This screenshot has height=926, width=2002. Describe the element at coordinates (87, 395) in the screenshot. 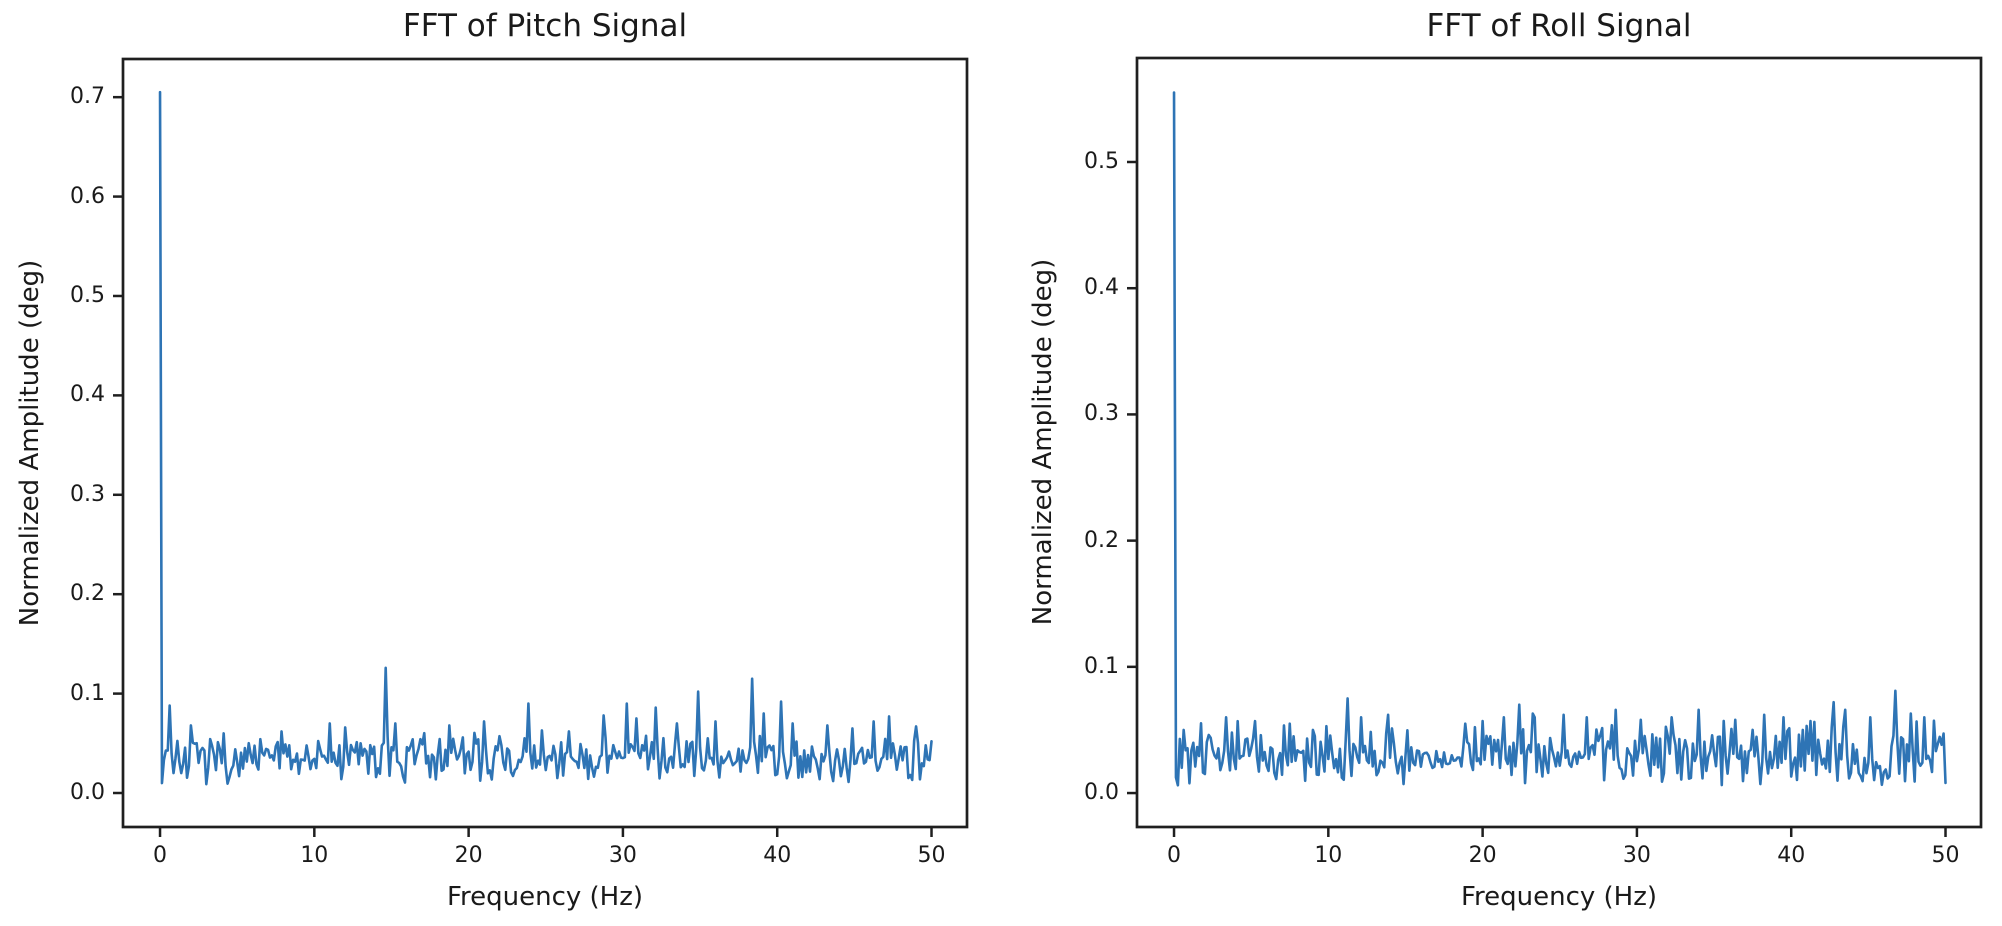

I see `pitch-y-tick-label: 0.4` at that location.